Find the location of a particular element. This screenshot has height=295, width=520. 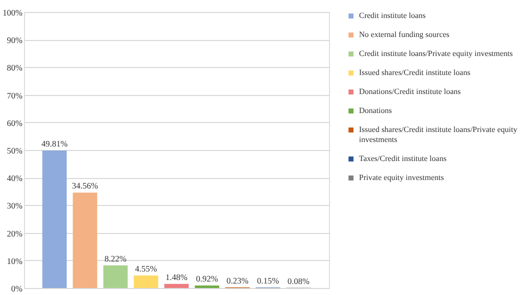

y-tick-label: 60% is located at coordinates (14, 123).